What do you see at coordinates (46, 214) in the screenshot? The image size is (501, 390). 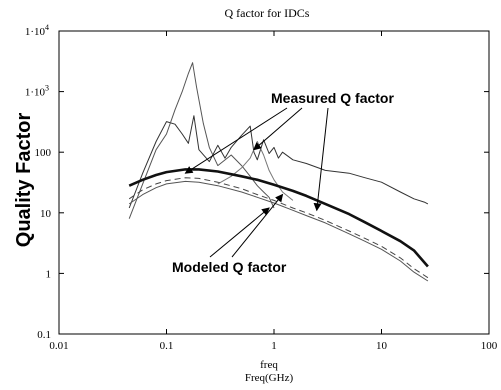 I see `y-tick-label: 10` at bounding box center [46, 214].